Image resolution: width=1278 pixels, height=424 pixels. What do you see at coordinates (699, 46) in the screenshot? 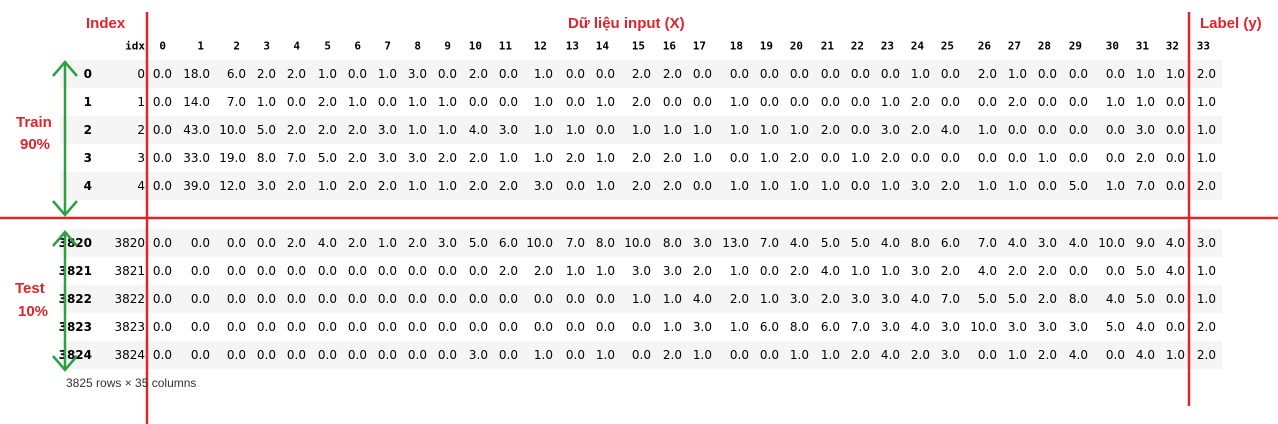
I see `column-header: 17` at bounding box center [699, 46].